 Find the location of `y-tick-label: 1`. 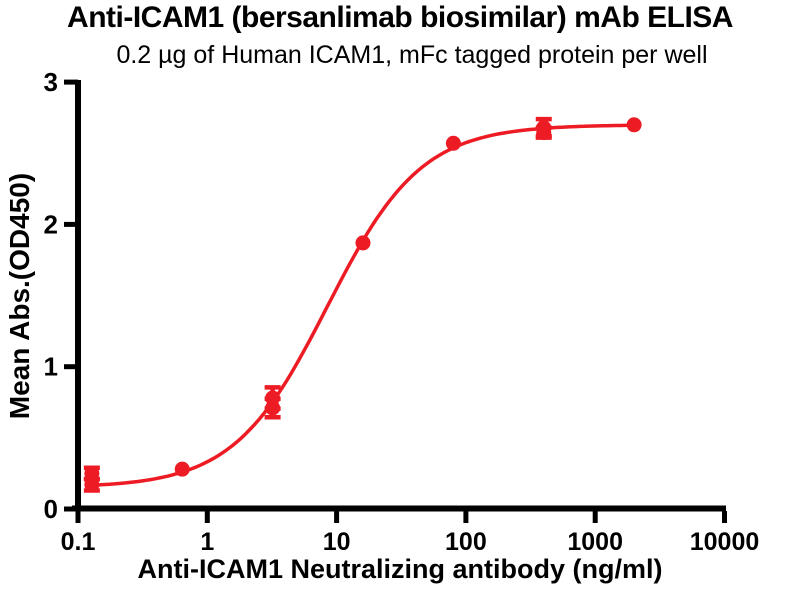

y-tick-label: 1 is located at coordinates (51, 367).